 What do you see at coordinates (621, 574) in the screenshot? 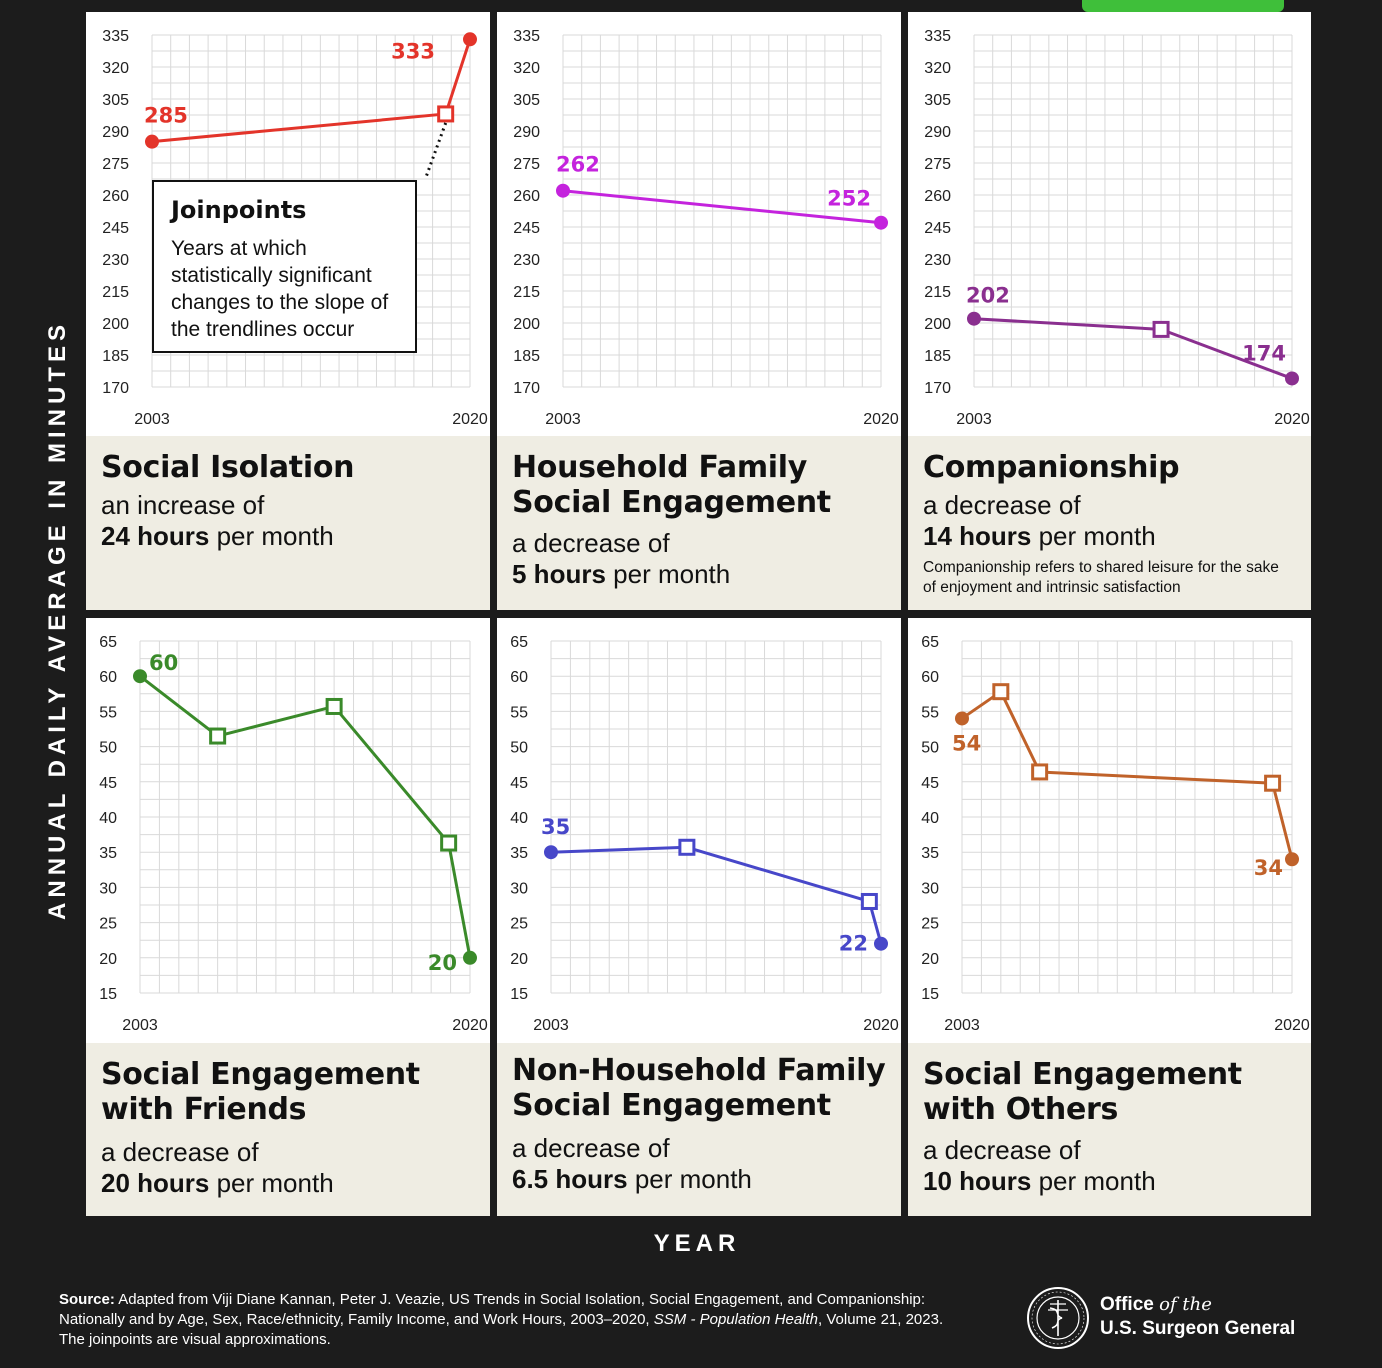
I see `caption-change-amount: 5 hours per month` at bounding box center [621, 574].